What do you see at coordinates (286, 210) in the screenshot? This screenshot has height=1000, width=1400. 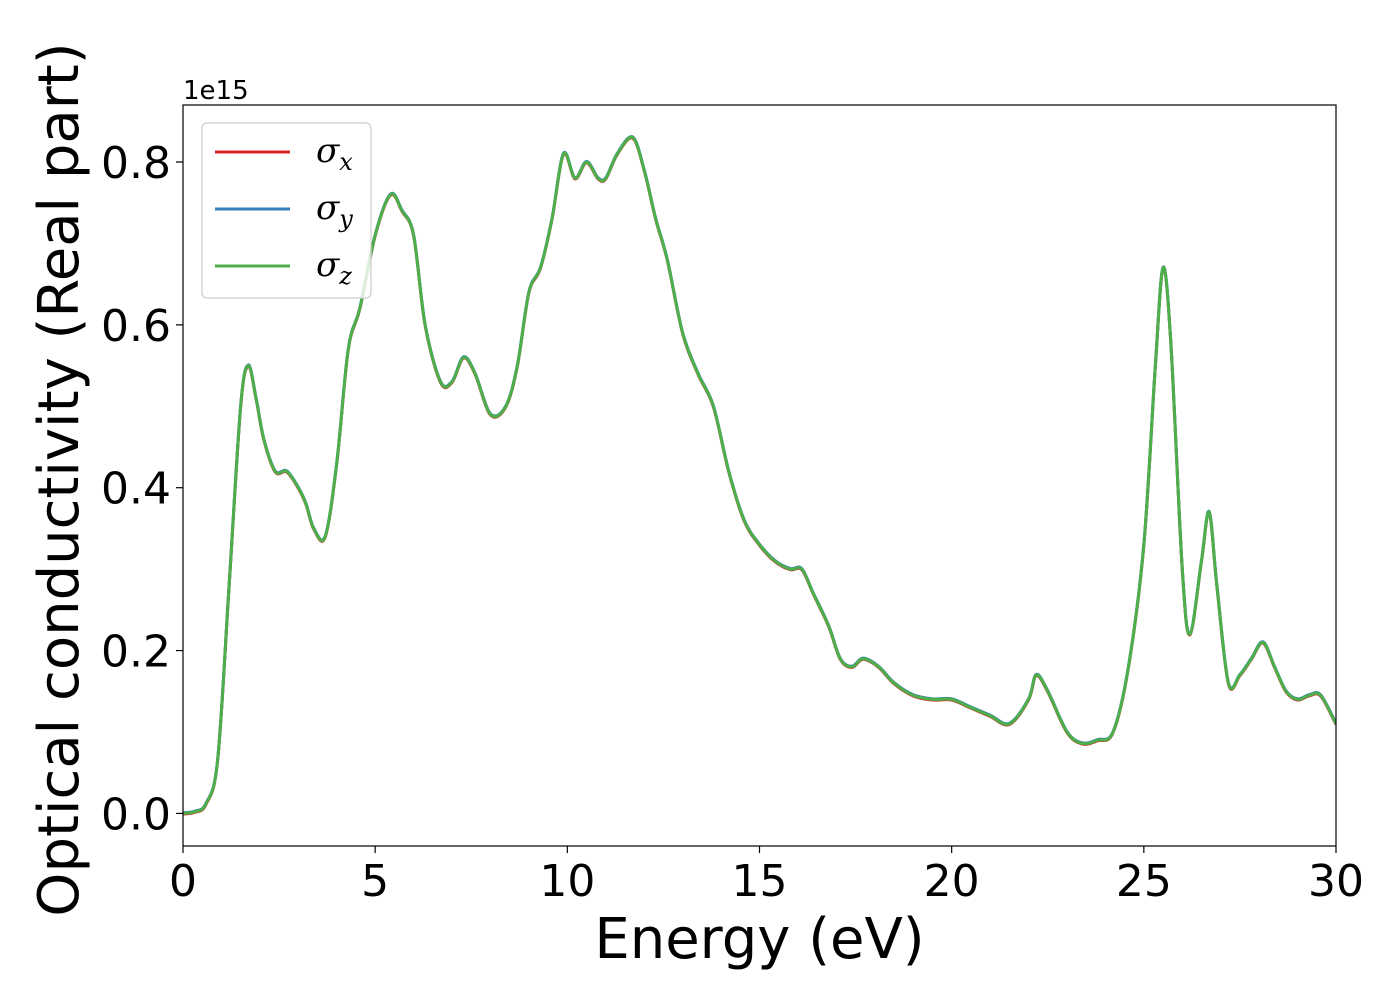 I see `legend: σx σy σz` at bounding box center [286, 210].